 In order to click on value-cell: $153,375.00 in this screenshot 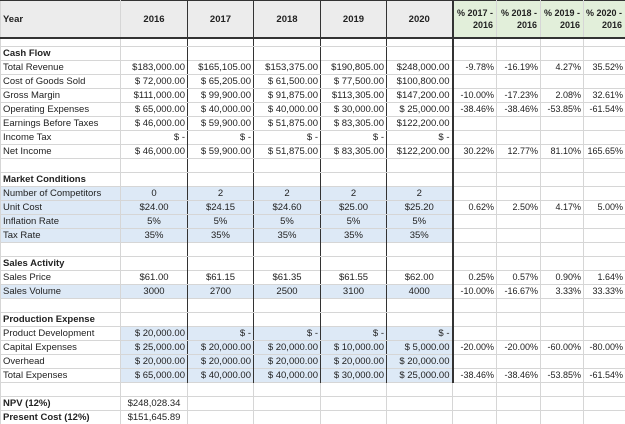, I will do `click(287, 67)`.